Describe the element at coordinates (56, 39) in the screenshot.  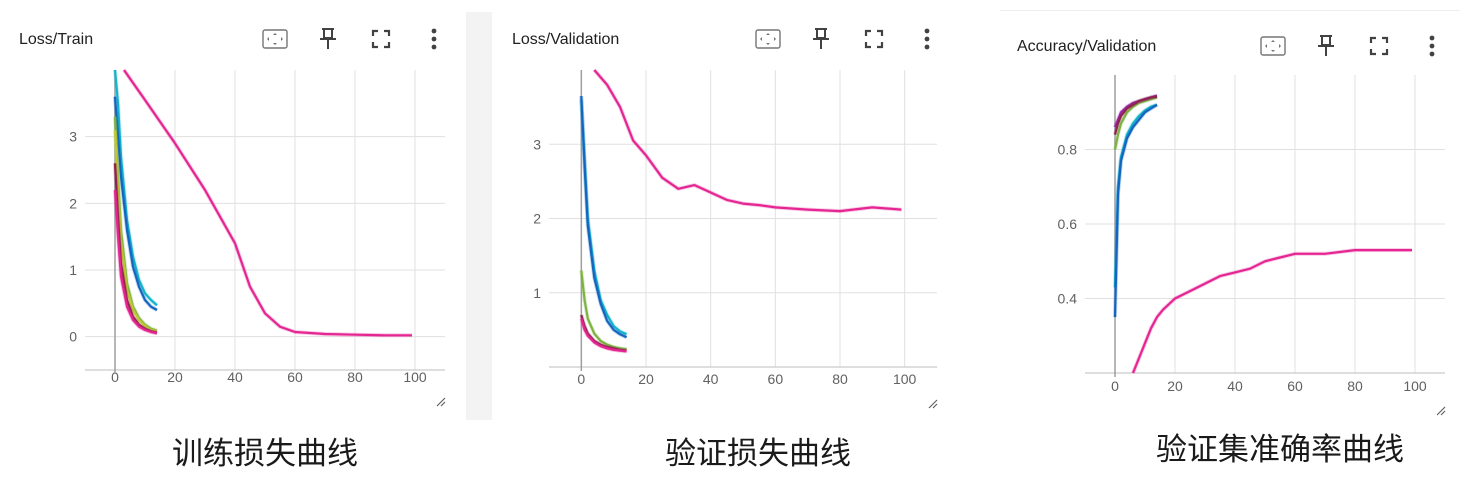
I see `card-title: Loss/Train` at that location.